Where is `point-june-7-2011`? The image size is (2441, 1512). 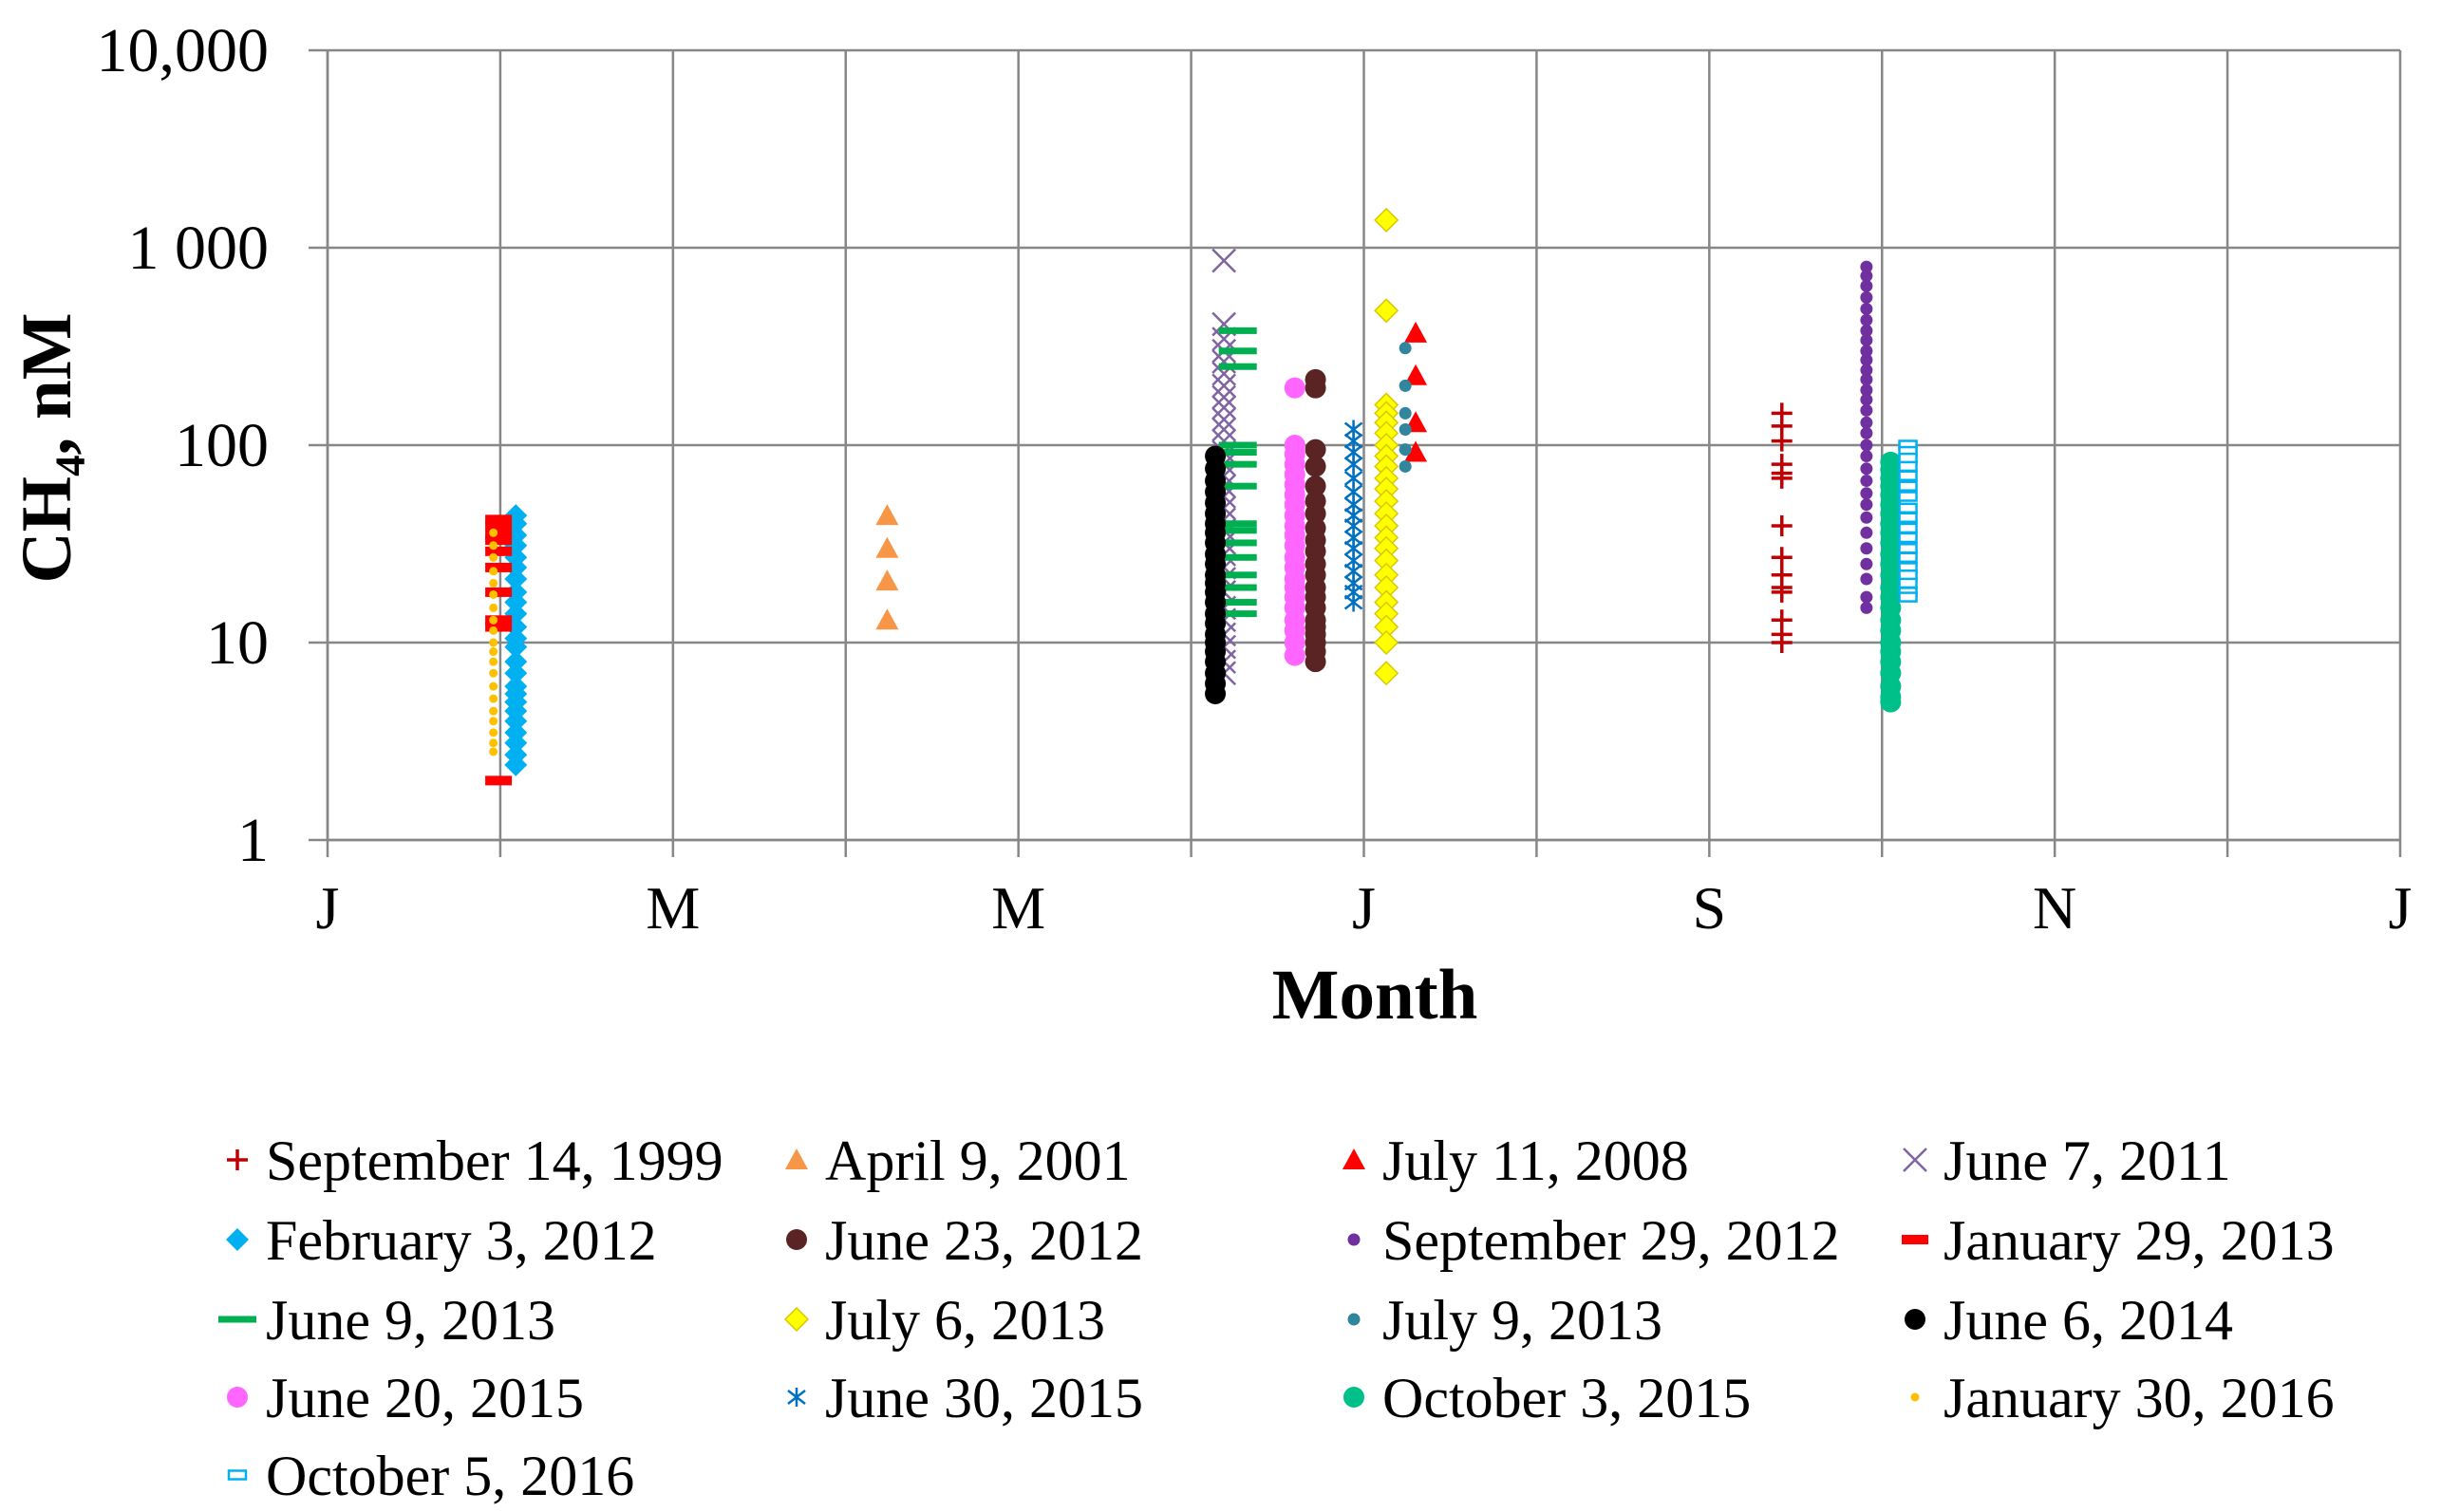 point-june-7-2011 is located at coordinates (1224, 430).